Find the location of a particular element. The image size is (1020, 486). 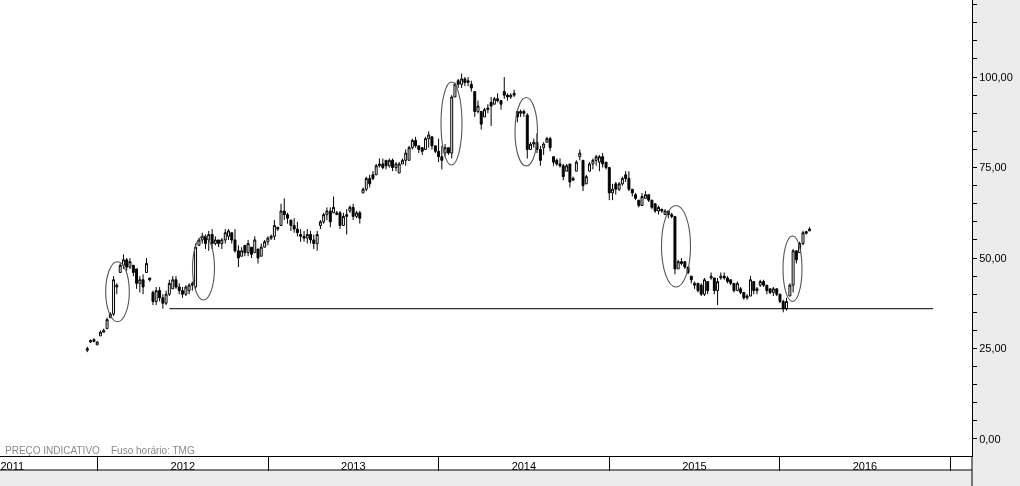

x-tick-label: 2015 is located at coordinates (694, 466).